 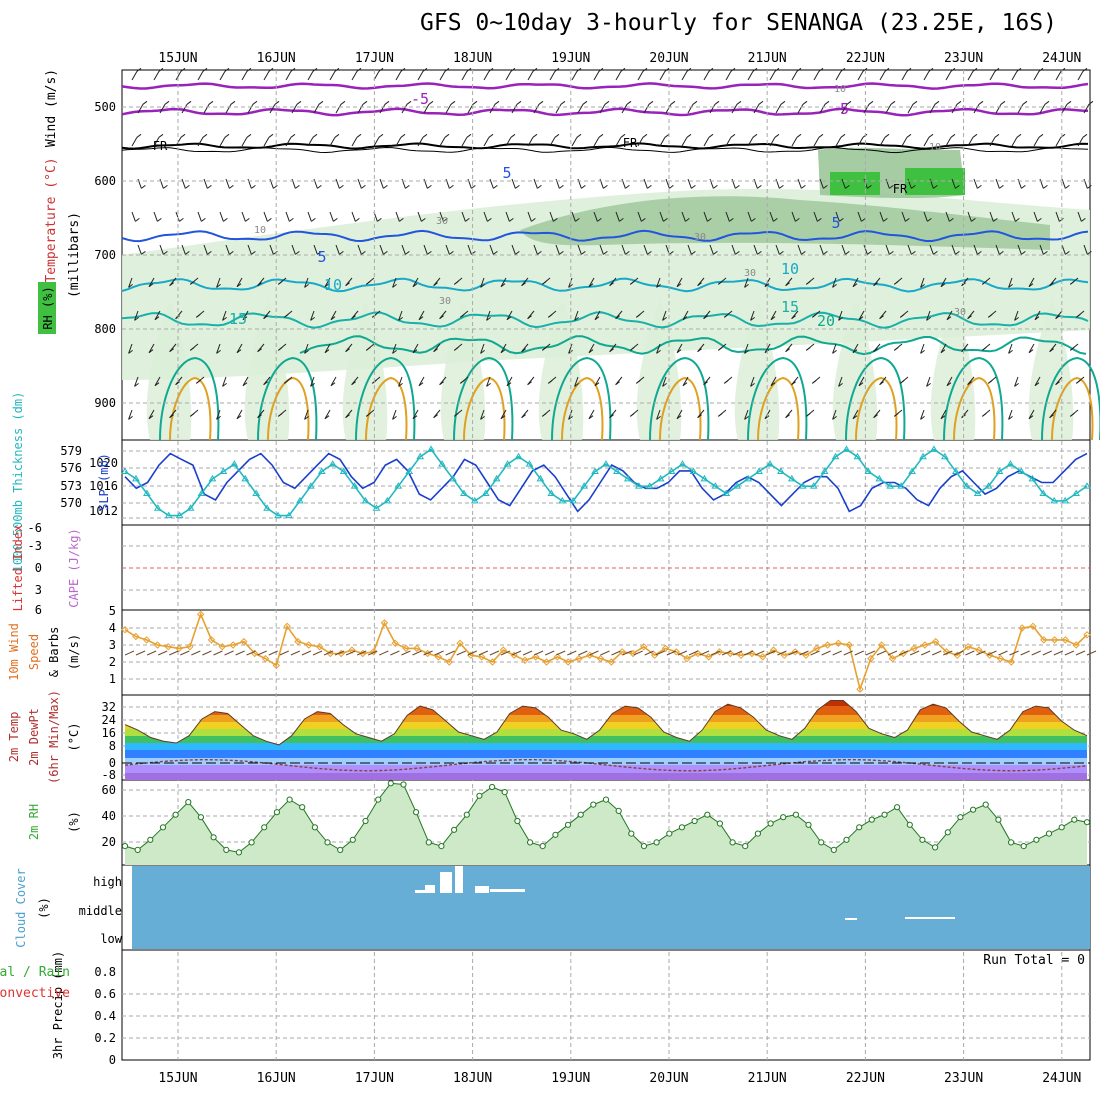 I want to click on temp-2m-tick: 24, so click(x=109, y=720).